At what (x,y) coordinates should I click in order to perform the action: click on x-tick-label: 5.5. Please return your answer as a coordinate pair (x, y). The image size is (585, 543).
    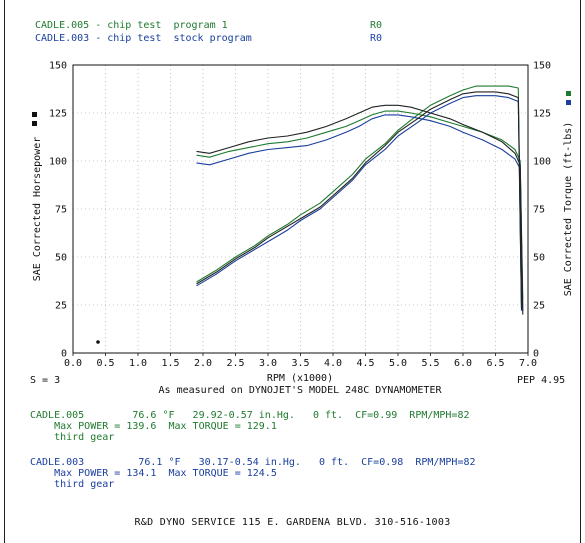
    Looking at the image, I should click on (430, 363).